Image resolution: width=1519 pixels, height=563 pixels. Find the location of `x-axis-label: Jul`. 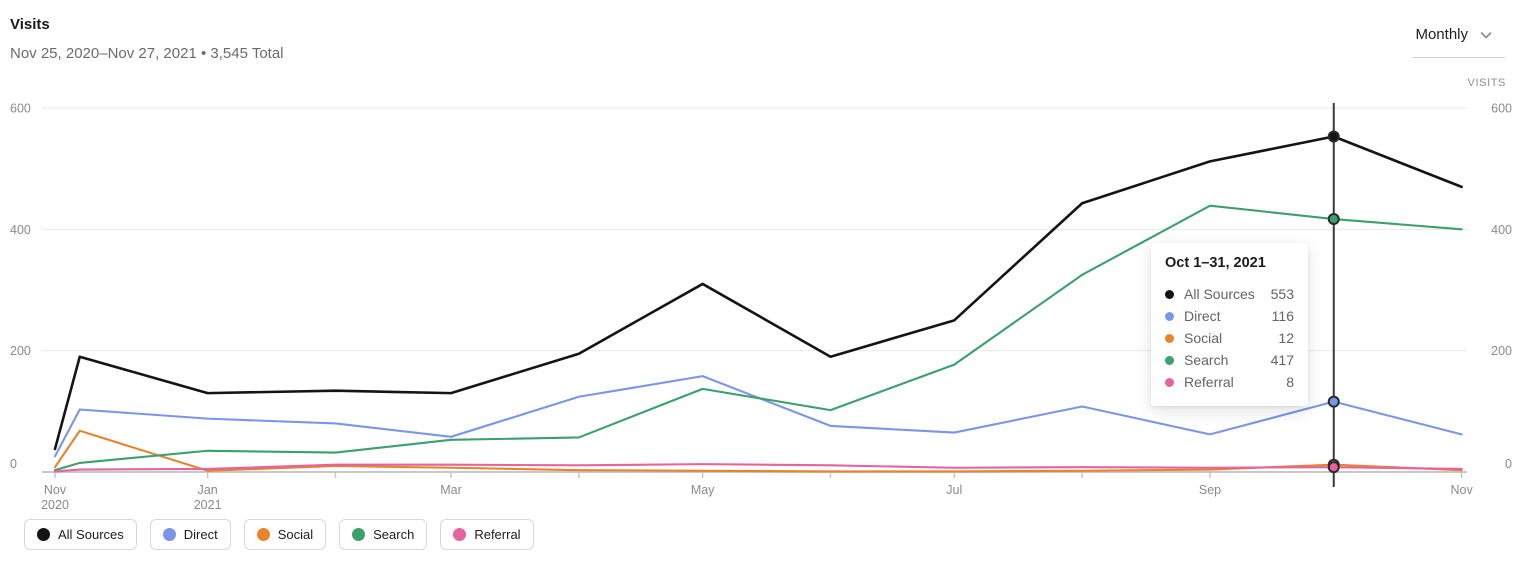

x-axis-label: Jul is located at coordinates (954, 490).